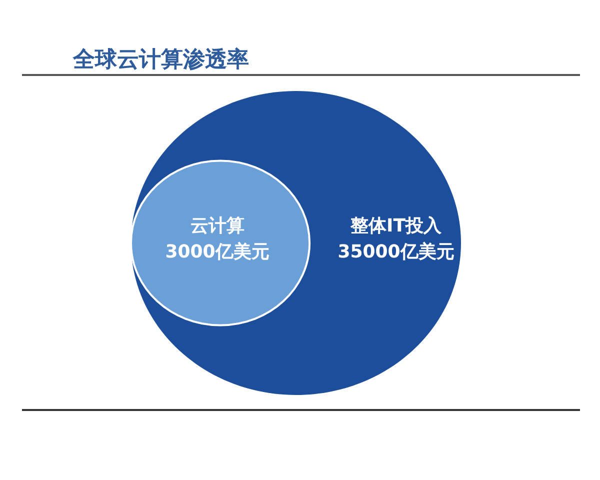 Image resolution: width=600 pixels, height=480 pixels. What do you see at coordinates (160, 59) in the screenshot?
I see `text: 全球云计算渗透率` at bounding box center [160, 59].